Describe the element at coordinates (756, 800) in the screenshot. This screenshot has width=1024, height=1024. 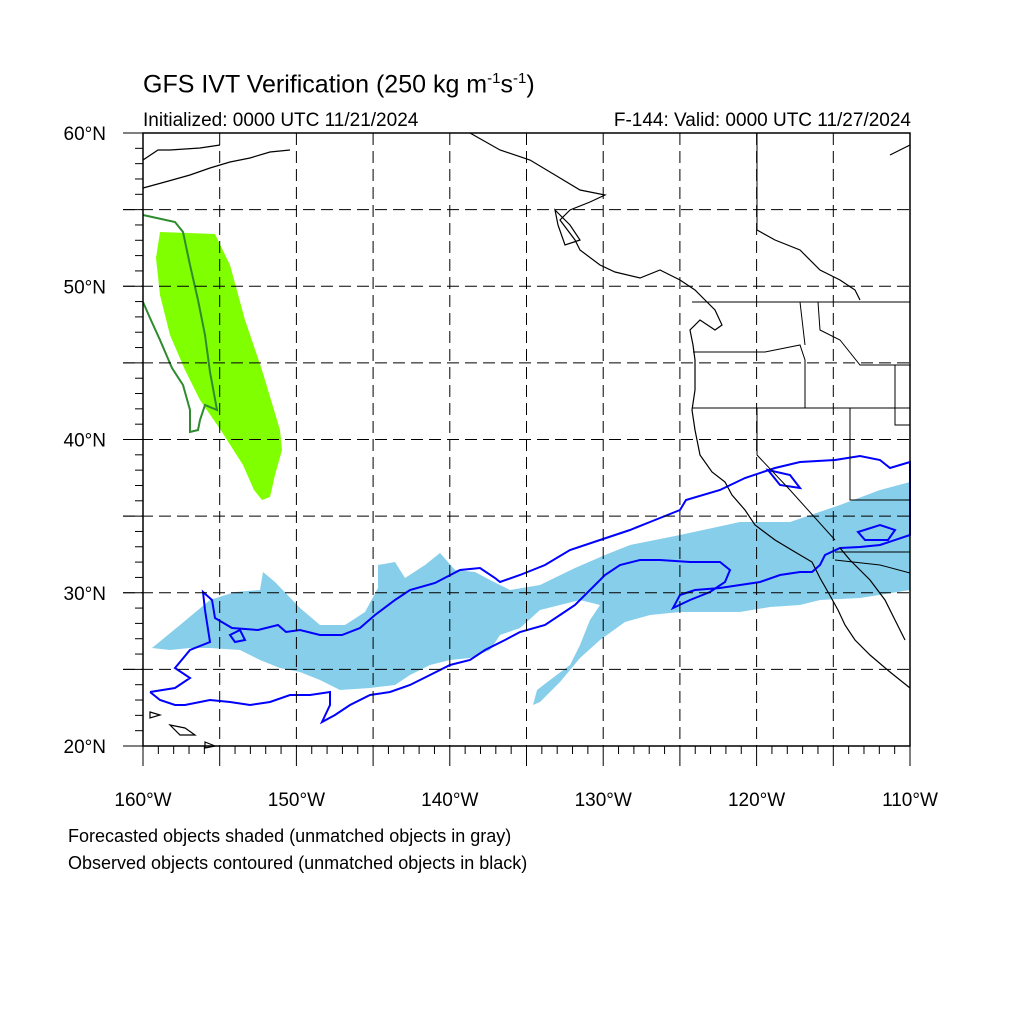
I see `lon-label: 120°W` at that location.